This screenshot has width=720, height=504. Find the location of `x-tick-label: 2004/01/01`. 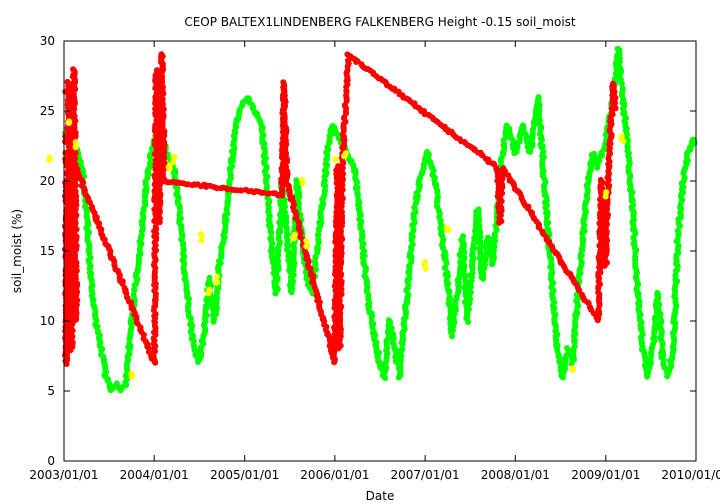

x-tick-label: 2004/01/01 is located at coordinates (154, 475).